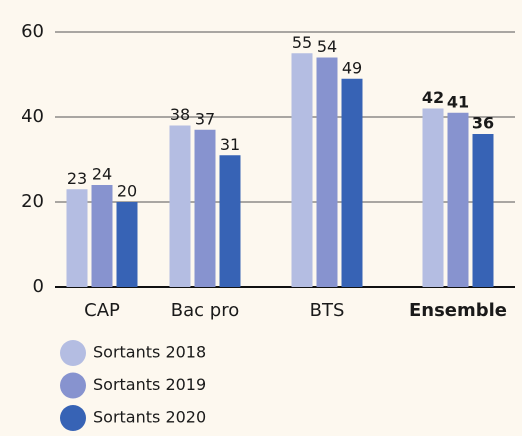 This screenshot has width=522, height=436. What do you see at coordinates (458, 101) in the screenshot?
I see `data-label: 41` at bounding box center [458, 101].